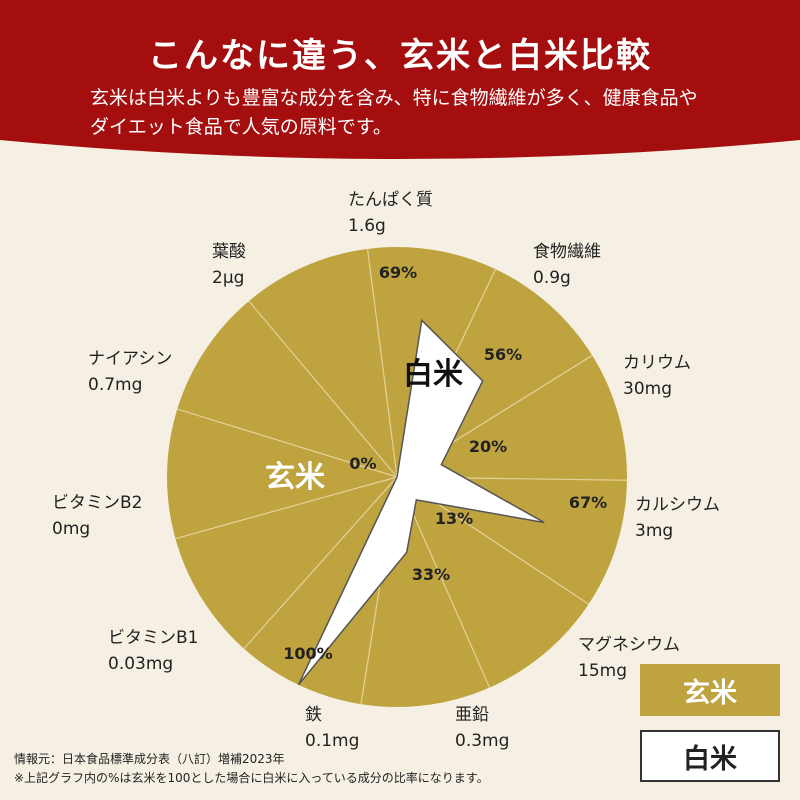  I want to click on category-name: ビタミンB1, so click(153, 638).